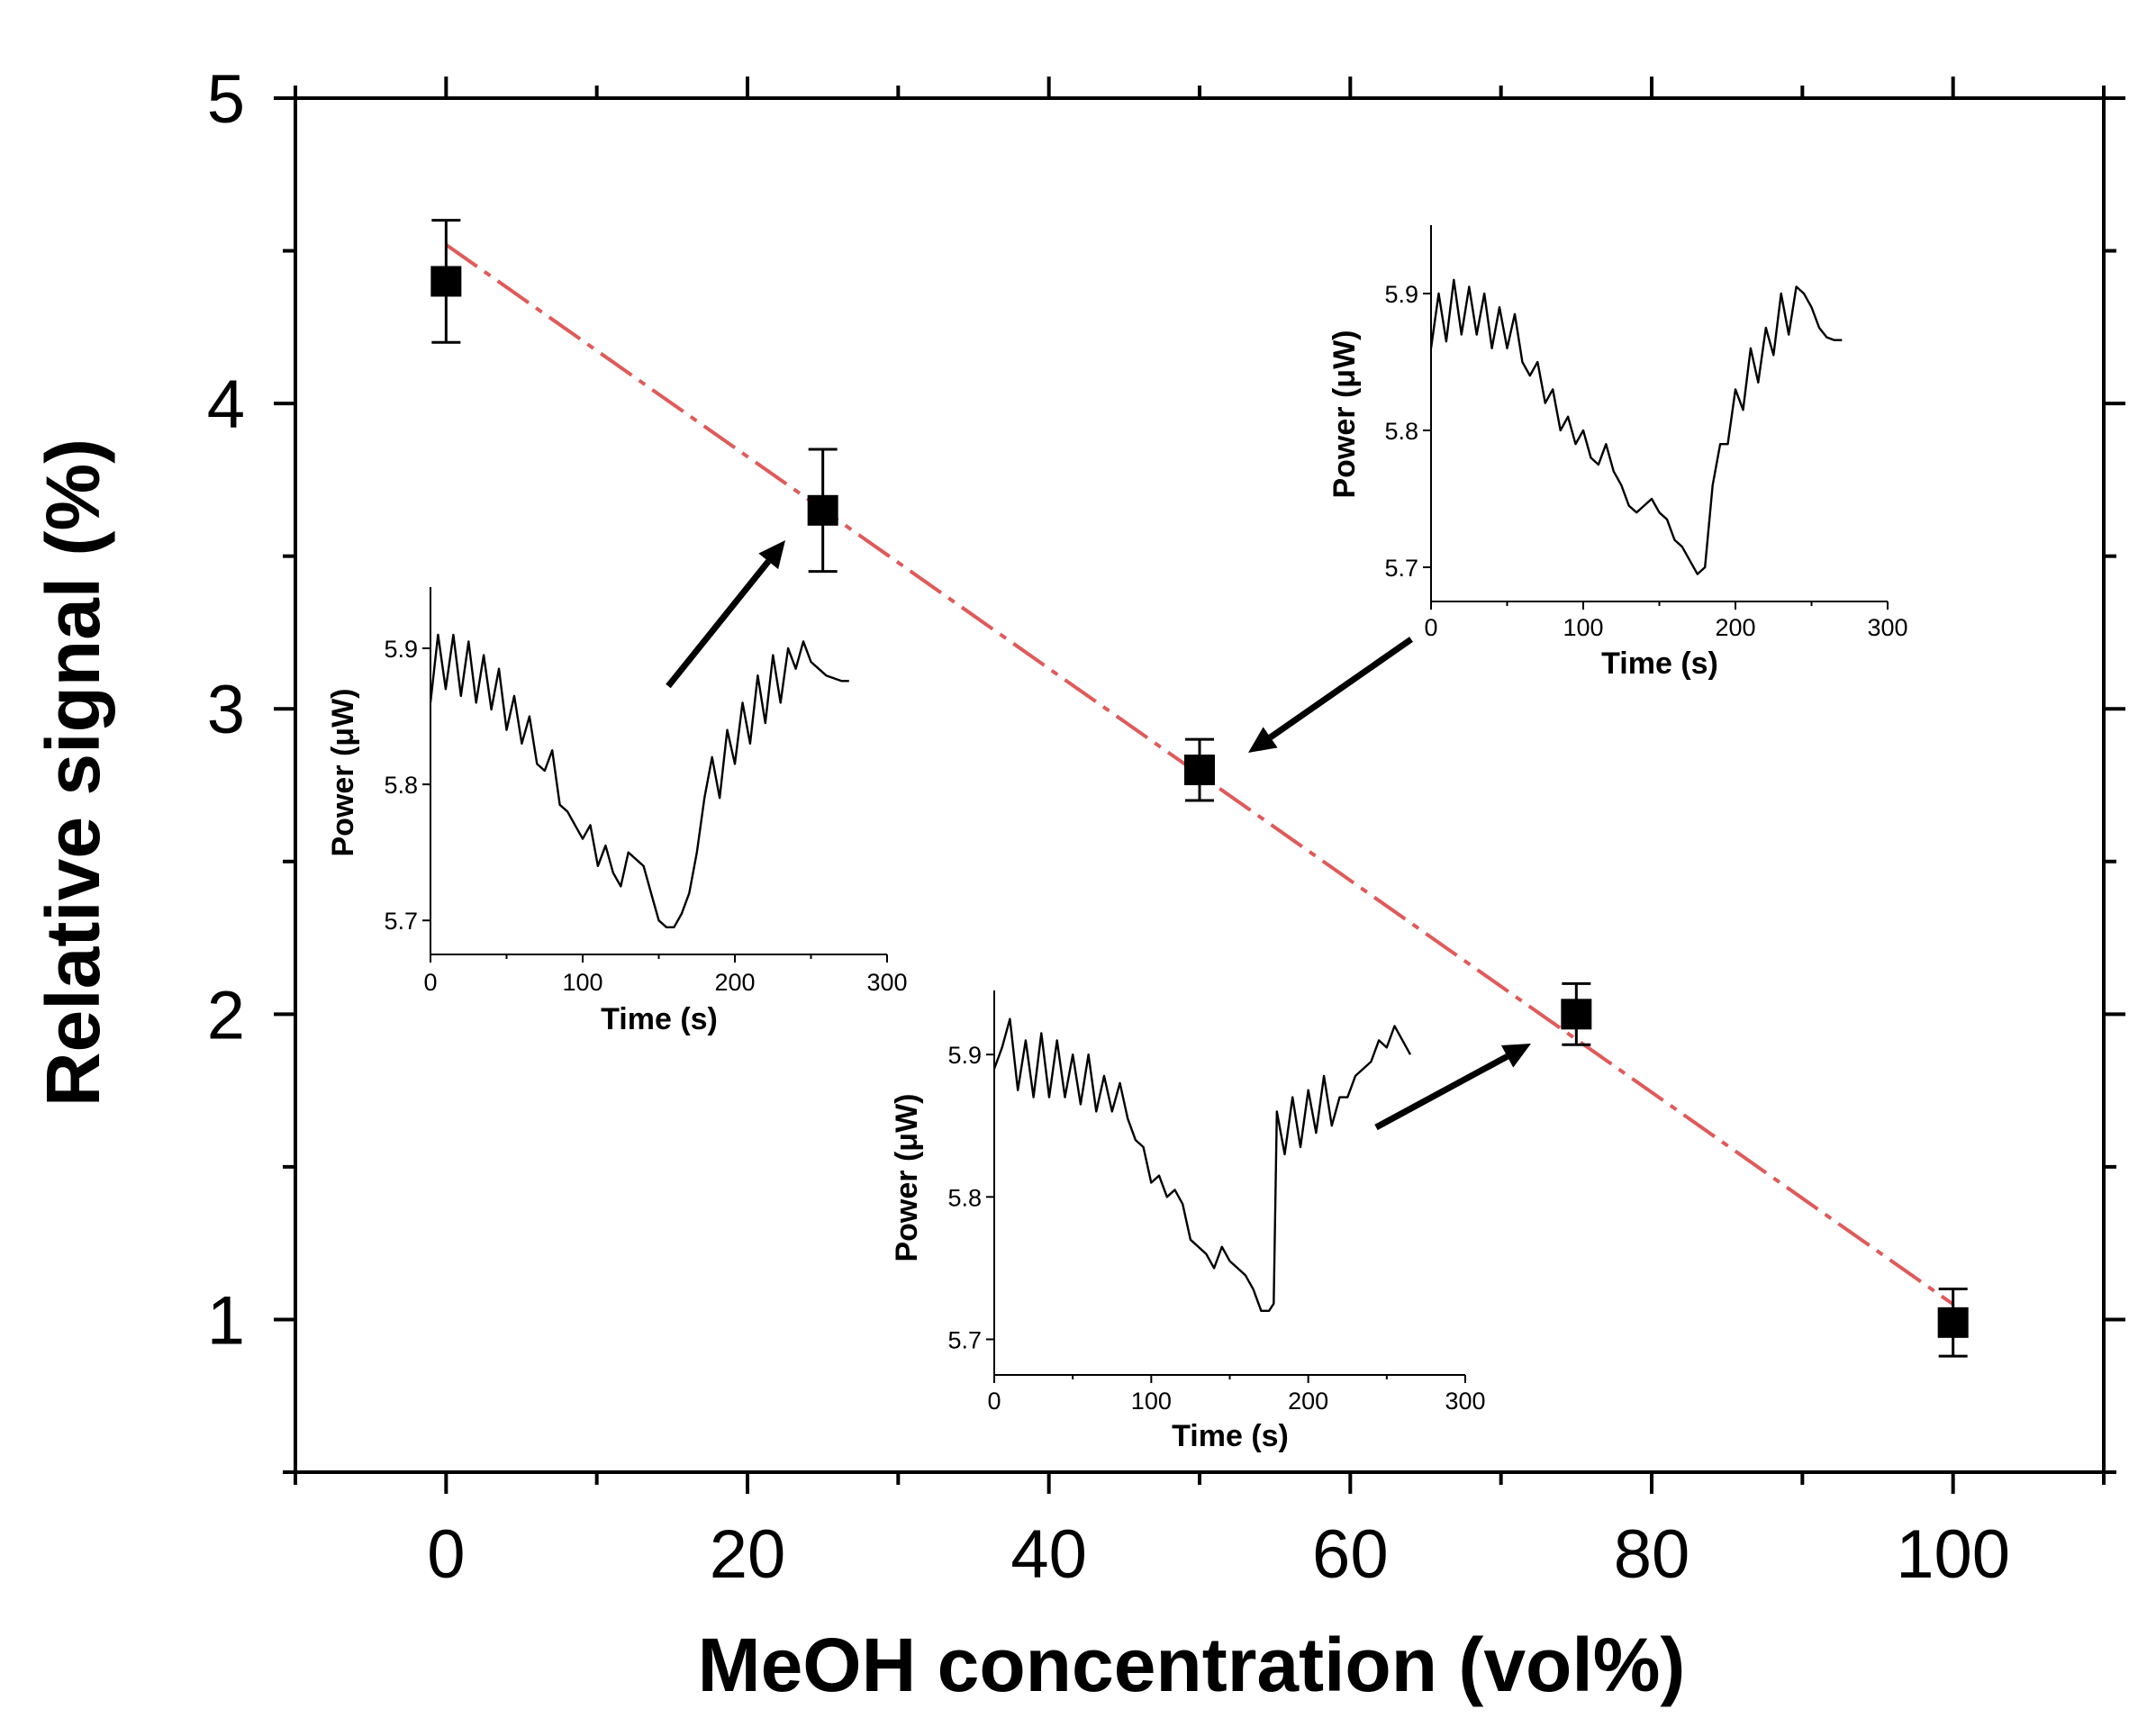 The height and width of the screenshot is (1736, 2147). I want to click on x-tick-label: 60, so click(1350, 1554).